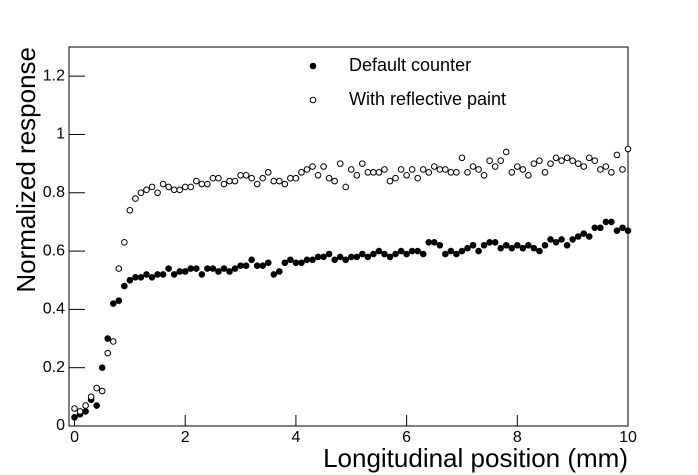 The image size is (698, 475). I want to click on legend-label: Default counter, so click(410, 65).